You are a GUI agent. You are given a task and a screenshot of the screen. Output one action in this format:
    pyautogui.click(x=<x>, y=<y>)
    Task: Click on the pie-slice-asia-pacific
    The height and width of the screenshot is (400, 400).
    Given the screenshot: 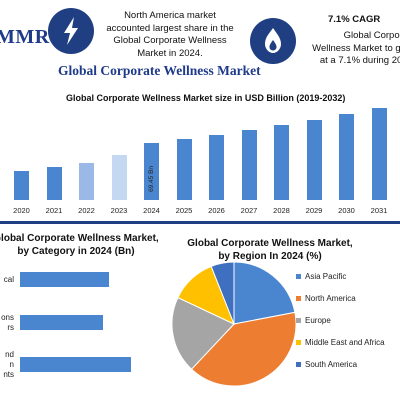 What is the action you would take?
    pyautogui.click(x=264, y=293)
    